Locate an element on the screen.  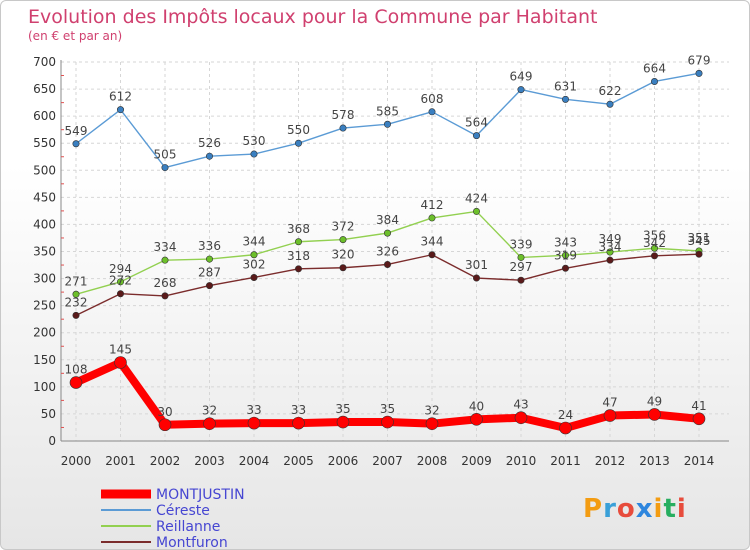
data-label: 585 is located at coordinates (387, 111).